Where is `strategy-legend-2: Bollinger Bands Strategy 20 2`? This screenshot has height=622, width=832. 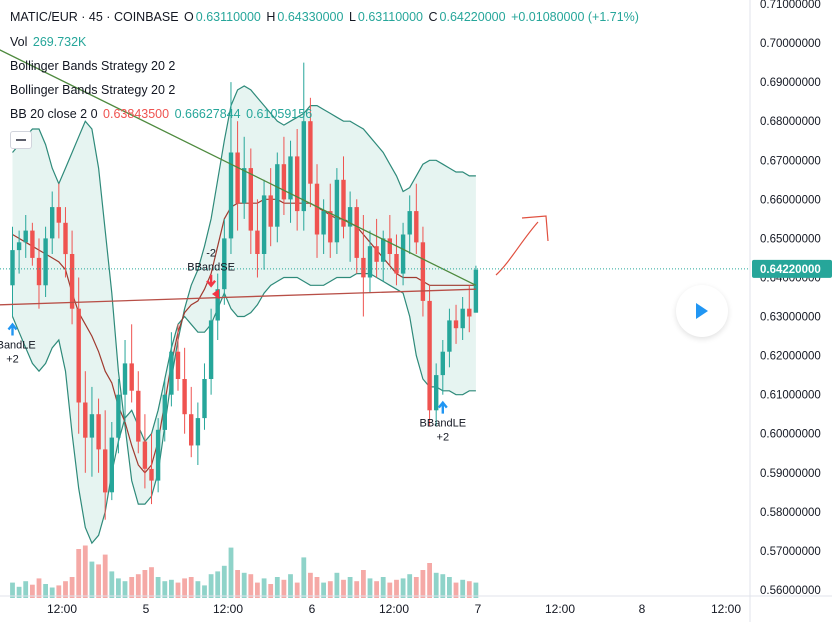
strategy-legend-2: Bollinger Bands Strategy 20 2 is located at coordinates (93, 90).